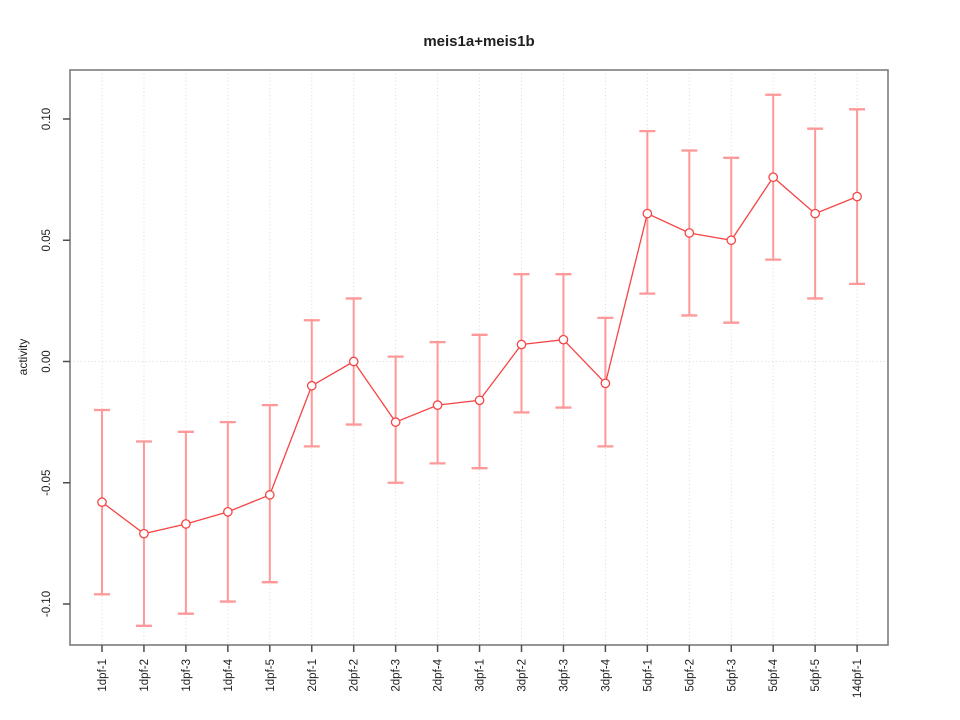  What do you see at coordinates (47, 240) in the screenshot?
I see `y-tick-label: 0.05` at bounding box center [47, 240].